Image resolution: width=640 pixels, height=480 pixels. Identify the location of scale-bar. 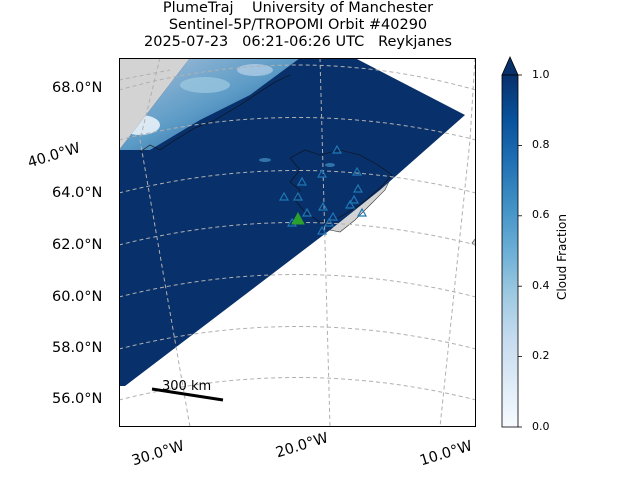
(187, 394).